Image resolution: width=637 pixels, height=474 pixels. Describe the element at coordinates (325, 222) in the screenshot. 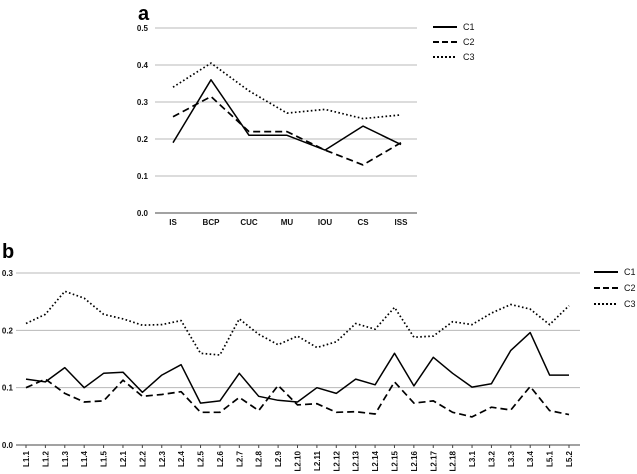

I see `x-tick-label: IOU` at that location.